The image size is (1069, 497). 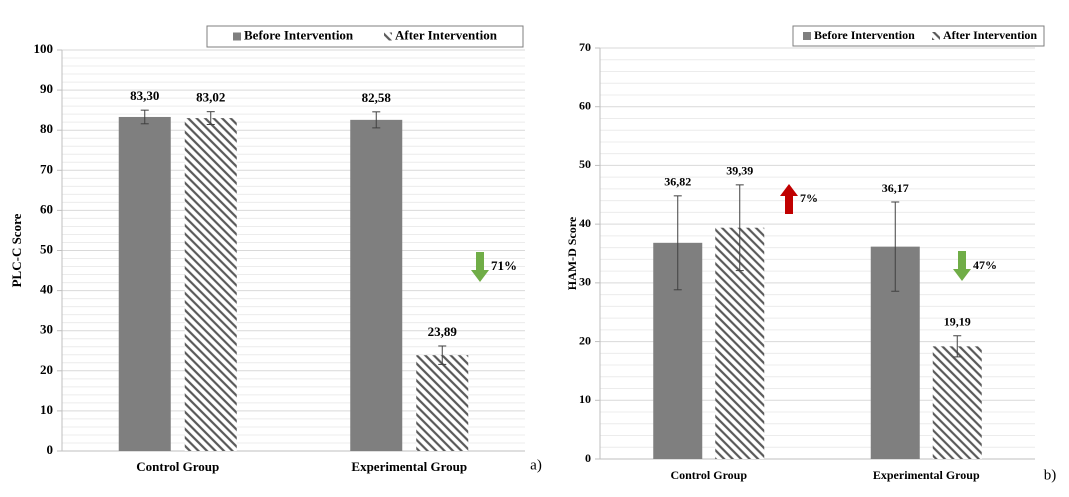 What do you see at coordinates (809, 198) in the screenshot?
I see `annotation-text: 7%` at bounding box center [809, 198].